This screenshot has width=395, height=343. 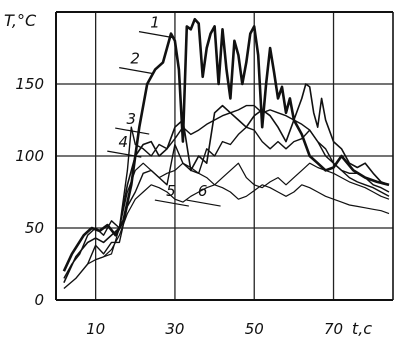 What do you see at coordinates (171, 191) in the screenshot?
I see `curve-label-5: 5` at bounding box center [171, 191].